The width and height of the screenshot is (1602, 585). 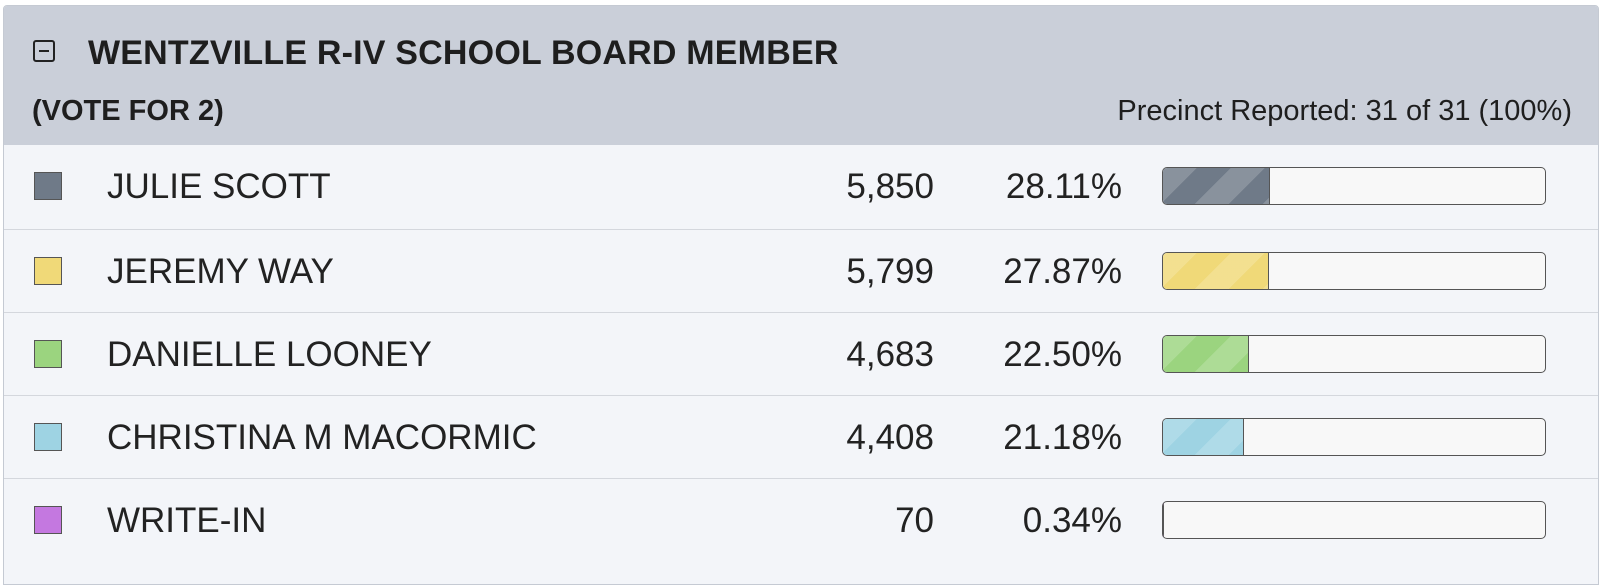 What do you see at coordinates (801, 519) in the screenshot?
I see `candidate-row: WRITE-IN 70 0.34%` at bounding box center [801, 519].